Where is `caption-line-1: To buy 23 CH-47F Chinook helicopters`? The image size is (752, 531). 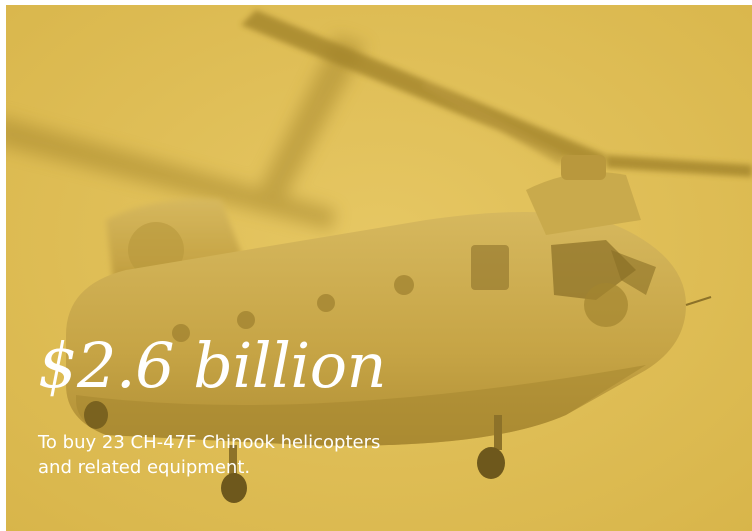
caption-line-1: To buy 23 CH-47F Chinook helicopters is located at coordinates (209, 442).